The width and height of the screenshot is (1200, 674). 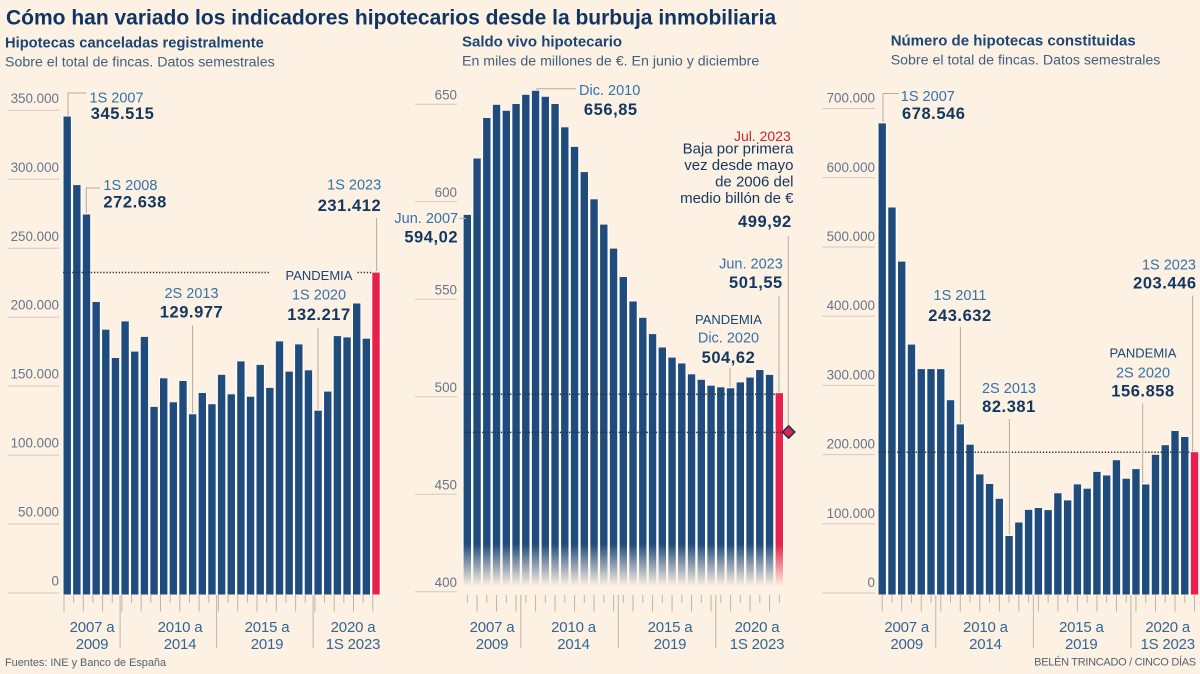 I want to click on svg-text: 50.000, so click(x=38, y=512).